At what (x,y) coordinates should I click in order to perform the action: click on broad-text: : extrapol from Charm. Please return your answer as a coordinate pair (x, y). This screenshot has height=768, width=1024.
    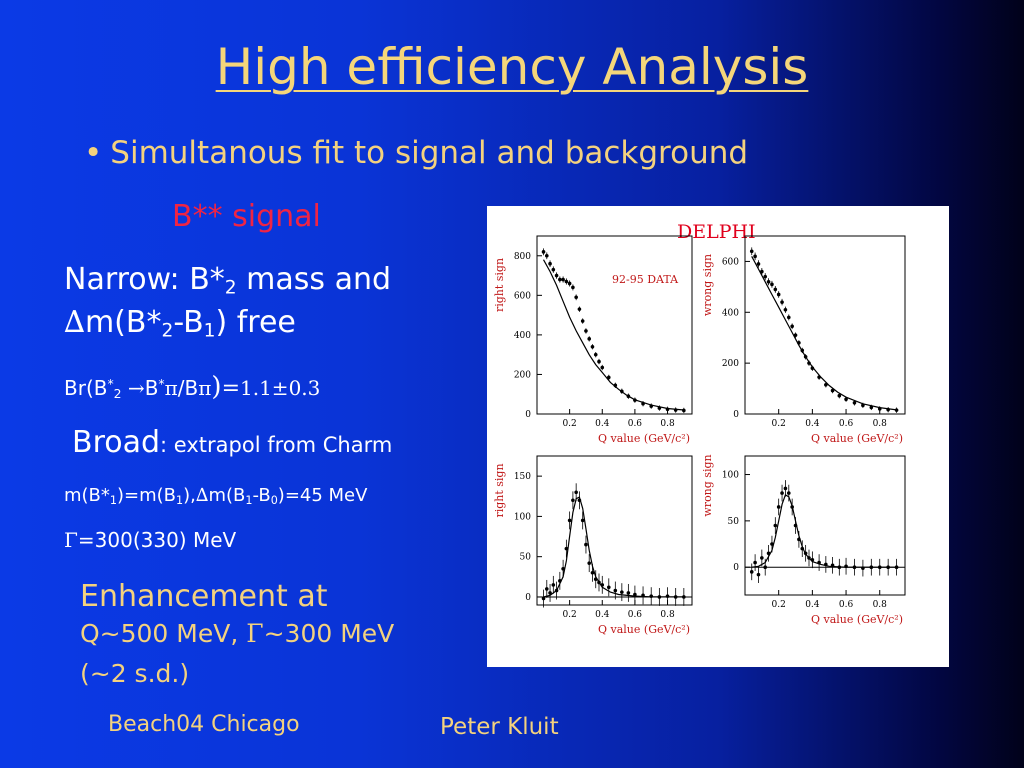
    Looking at the image, I should click on (276, 445).